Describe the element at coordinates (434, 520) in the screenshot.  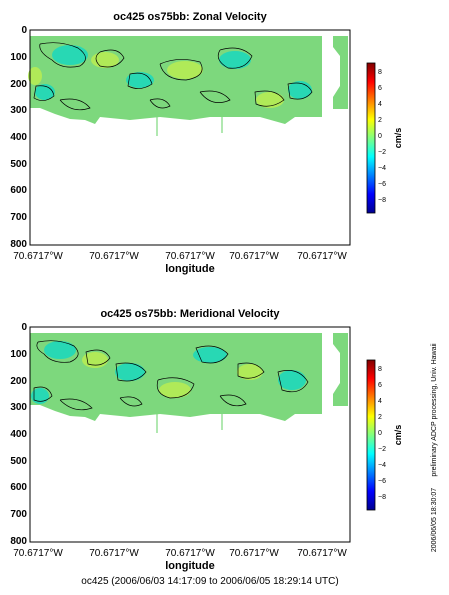
I see `side-timestamp: 2006/06/05 18:30:07` at that location.